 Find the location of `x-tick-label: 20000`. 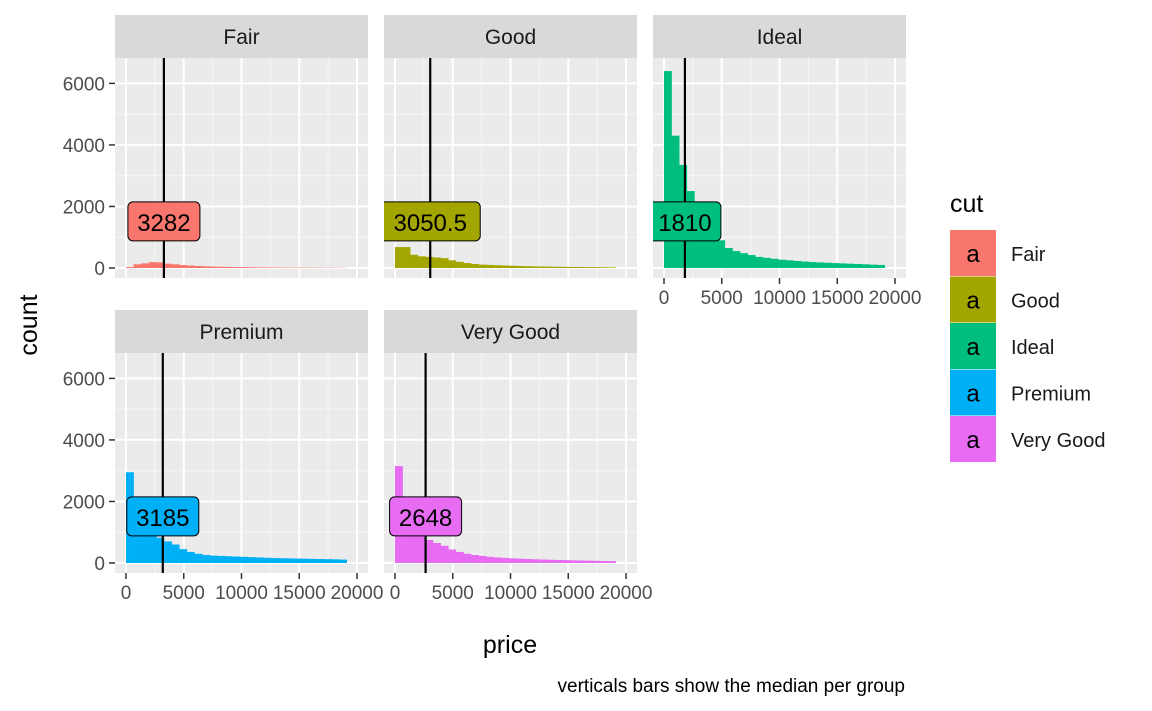

x-tick-label: 20000 is located at coordinates (357, 593).